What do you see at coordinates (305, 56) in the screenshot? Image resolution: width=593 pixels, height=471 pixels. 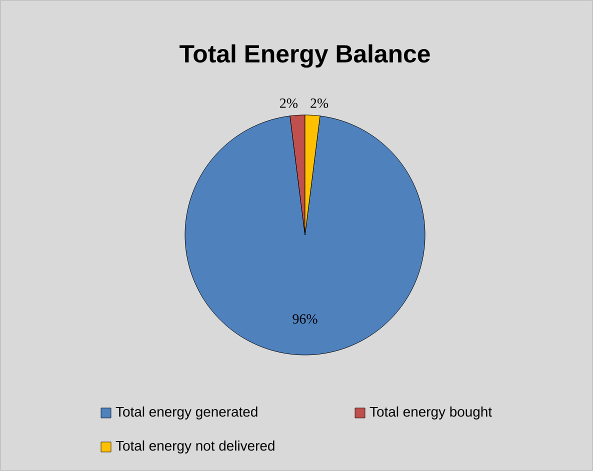 I see `chart-title: Total Energy Balance` at bounding box center [305, 56].